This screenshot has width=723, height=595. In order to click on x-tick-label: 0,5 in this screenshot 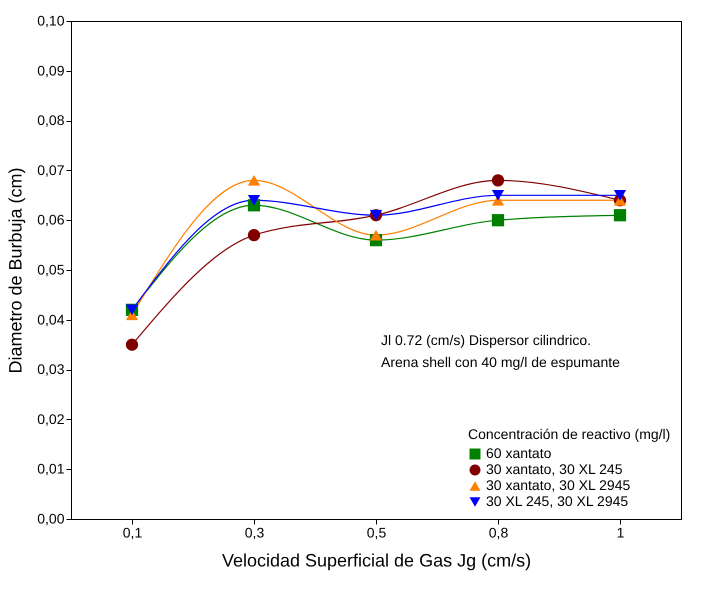, I will do `click(376, 532)`.